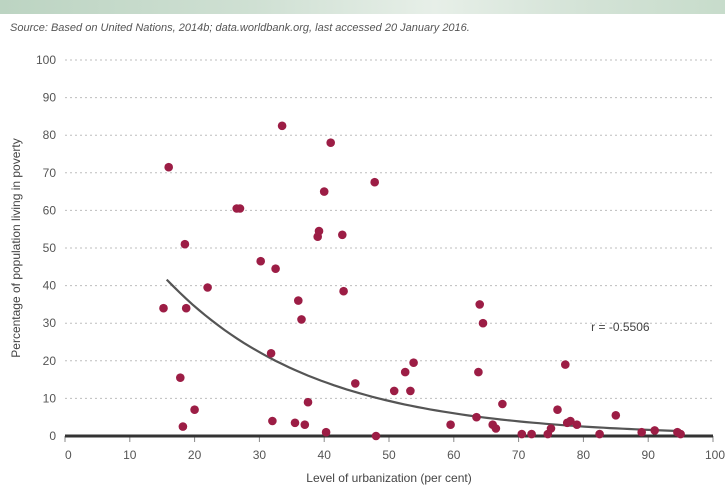 The height and width of the screenshot is (488, 725). What do you see at coordinates (46, 60) in the screenshot?
I see `y-tick-label: 100` at bounding box center [46, 60].